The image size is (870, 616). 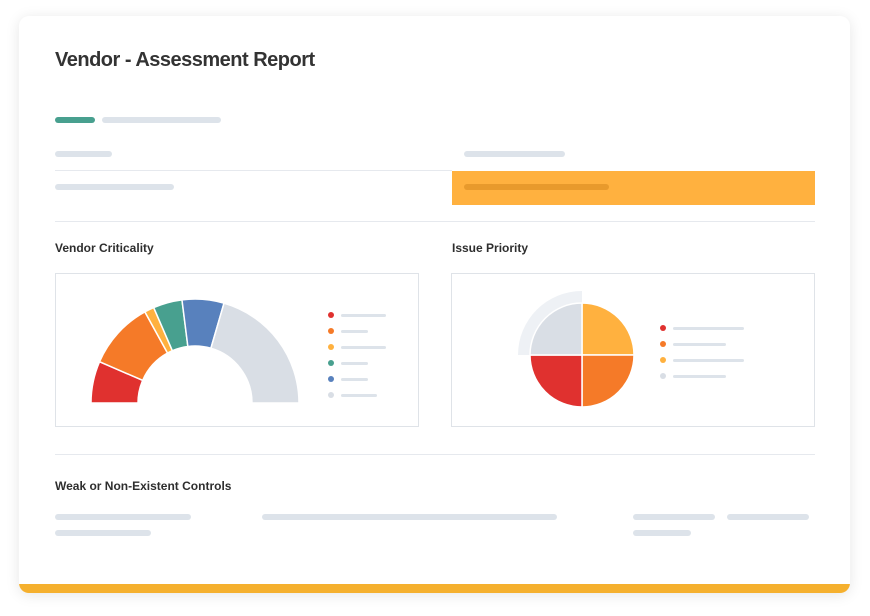 I want to click on progress-track-placeholder, so click(x=161, y=120).